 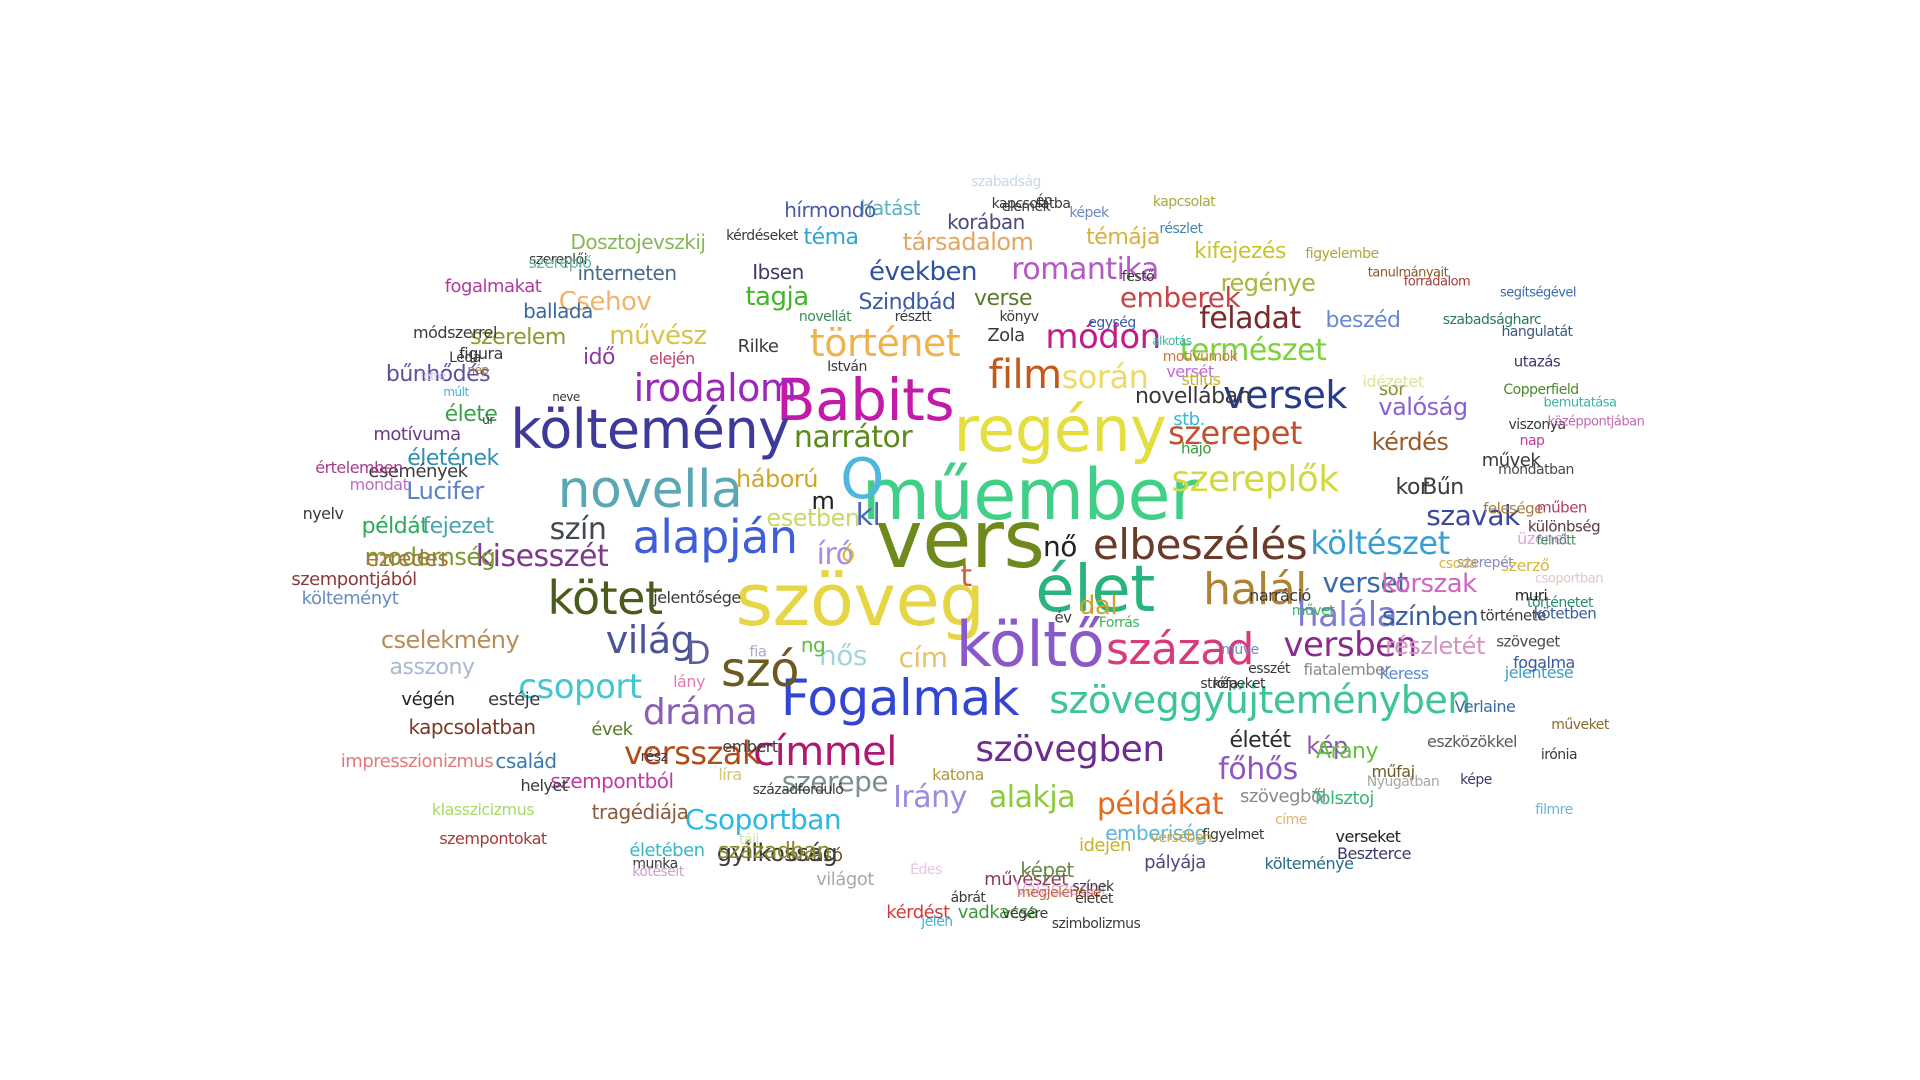 I want to click on cloud-word: impresszionizmus, so click(x=417, y=761).